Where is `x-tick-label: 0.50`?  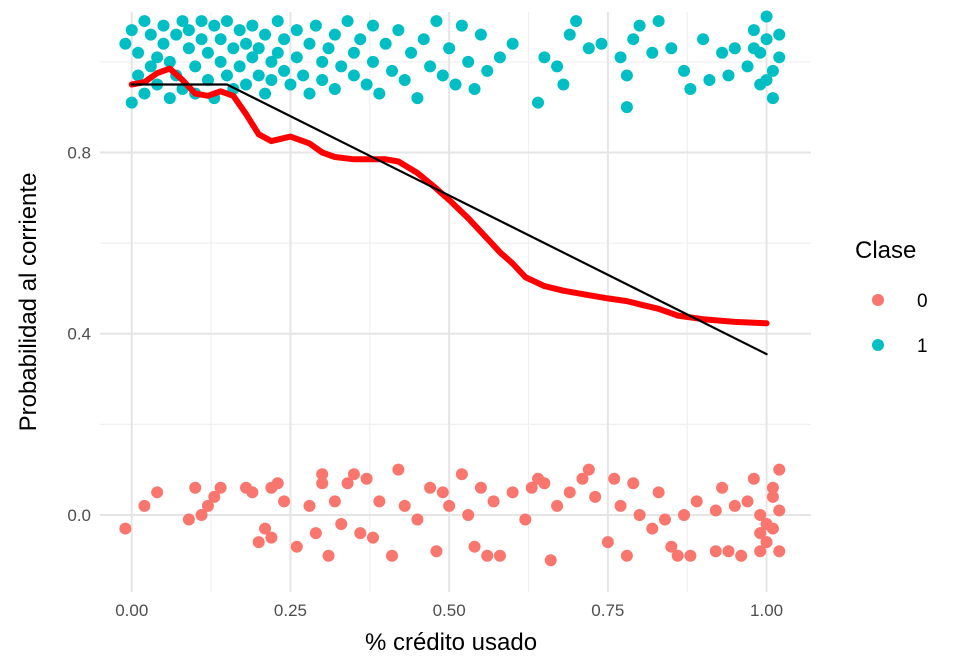 x-tick-label: 0.50 is located at coordinates (449, 610).